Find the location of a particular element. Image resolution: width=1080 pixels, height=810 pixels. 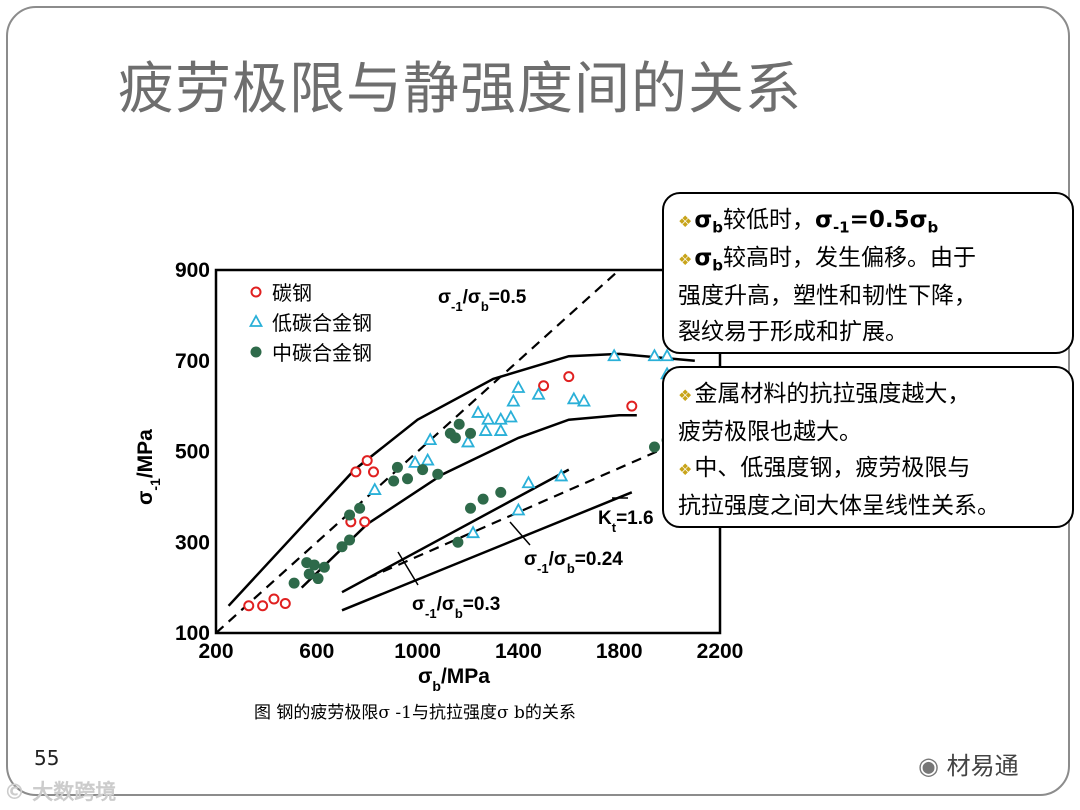

legend-marker-medium-carbon is located at coordinates (256, 352).